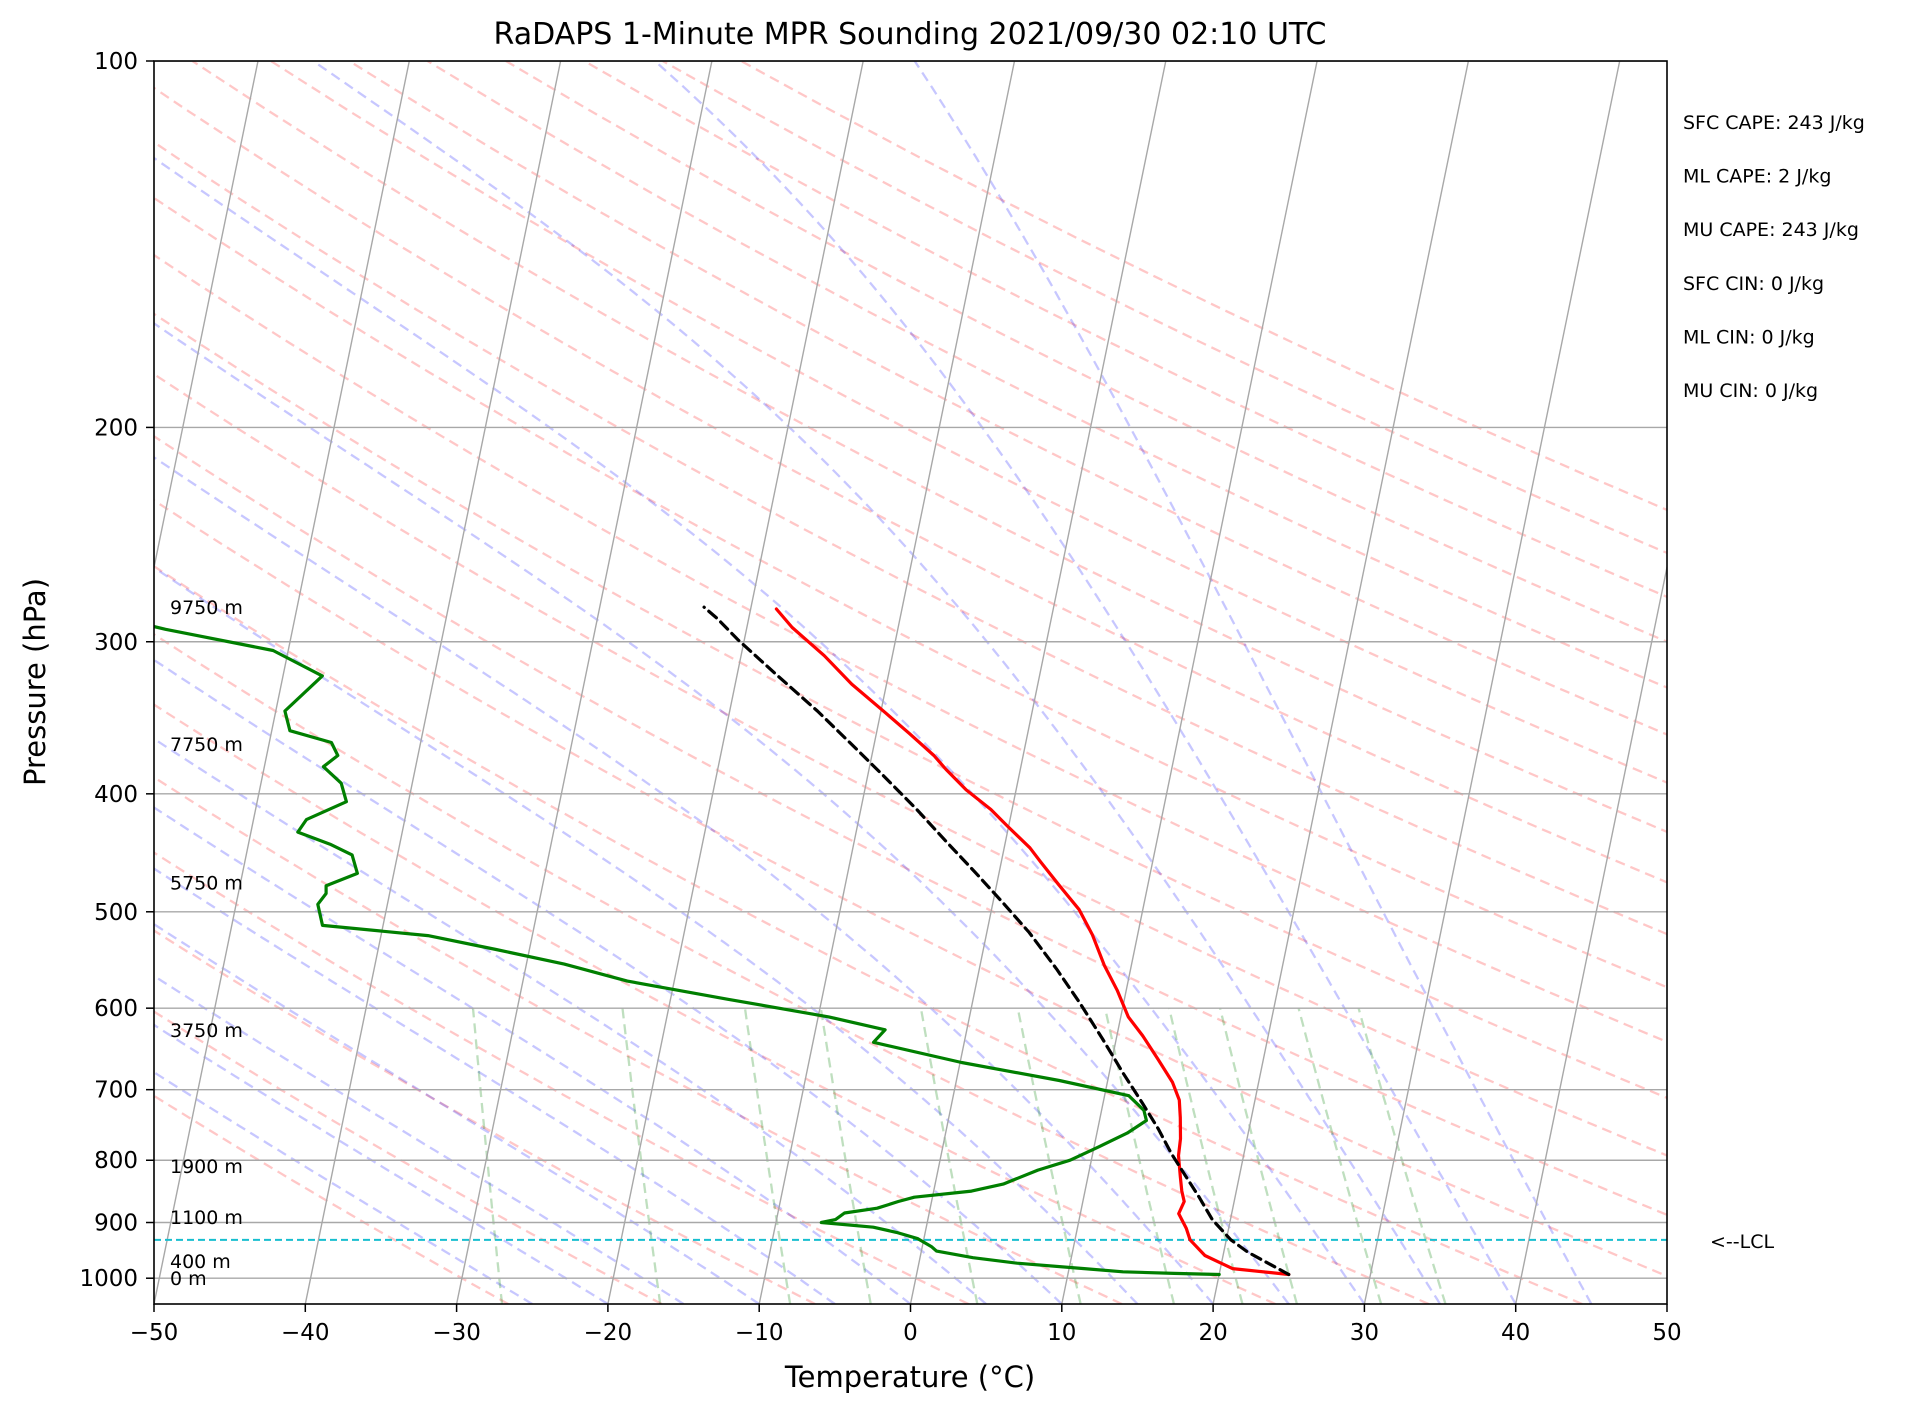 The image size is (1911, 1406). Describe the element at coordinates (1771, 230) in the screenshot. I see `stat-line: MU CAPE: 243 J/kg` at that location.